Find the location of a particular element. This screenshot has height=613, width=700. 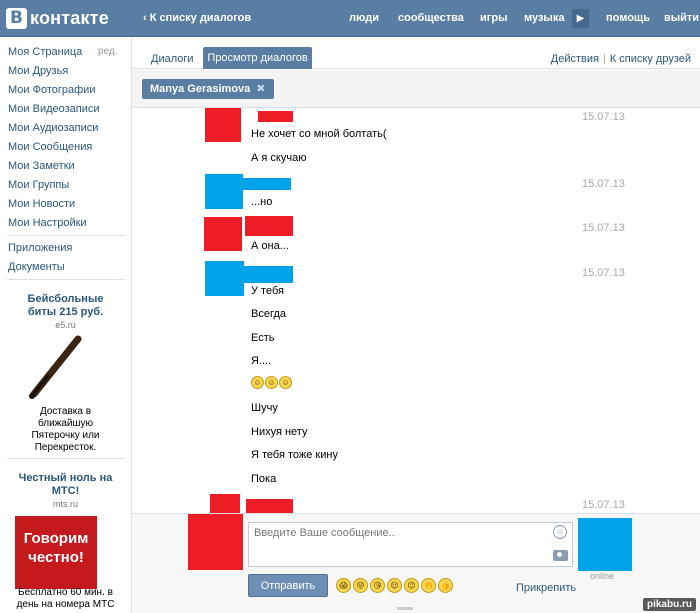

camera-icon is located at coordinates (560, 555).